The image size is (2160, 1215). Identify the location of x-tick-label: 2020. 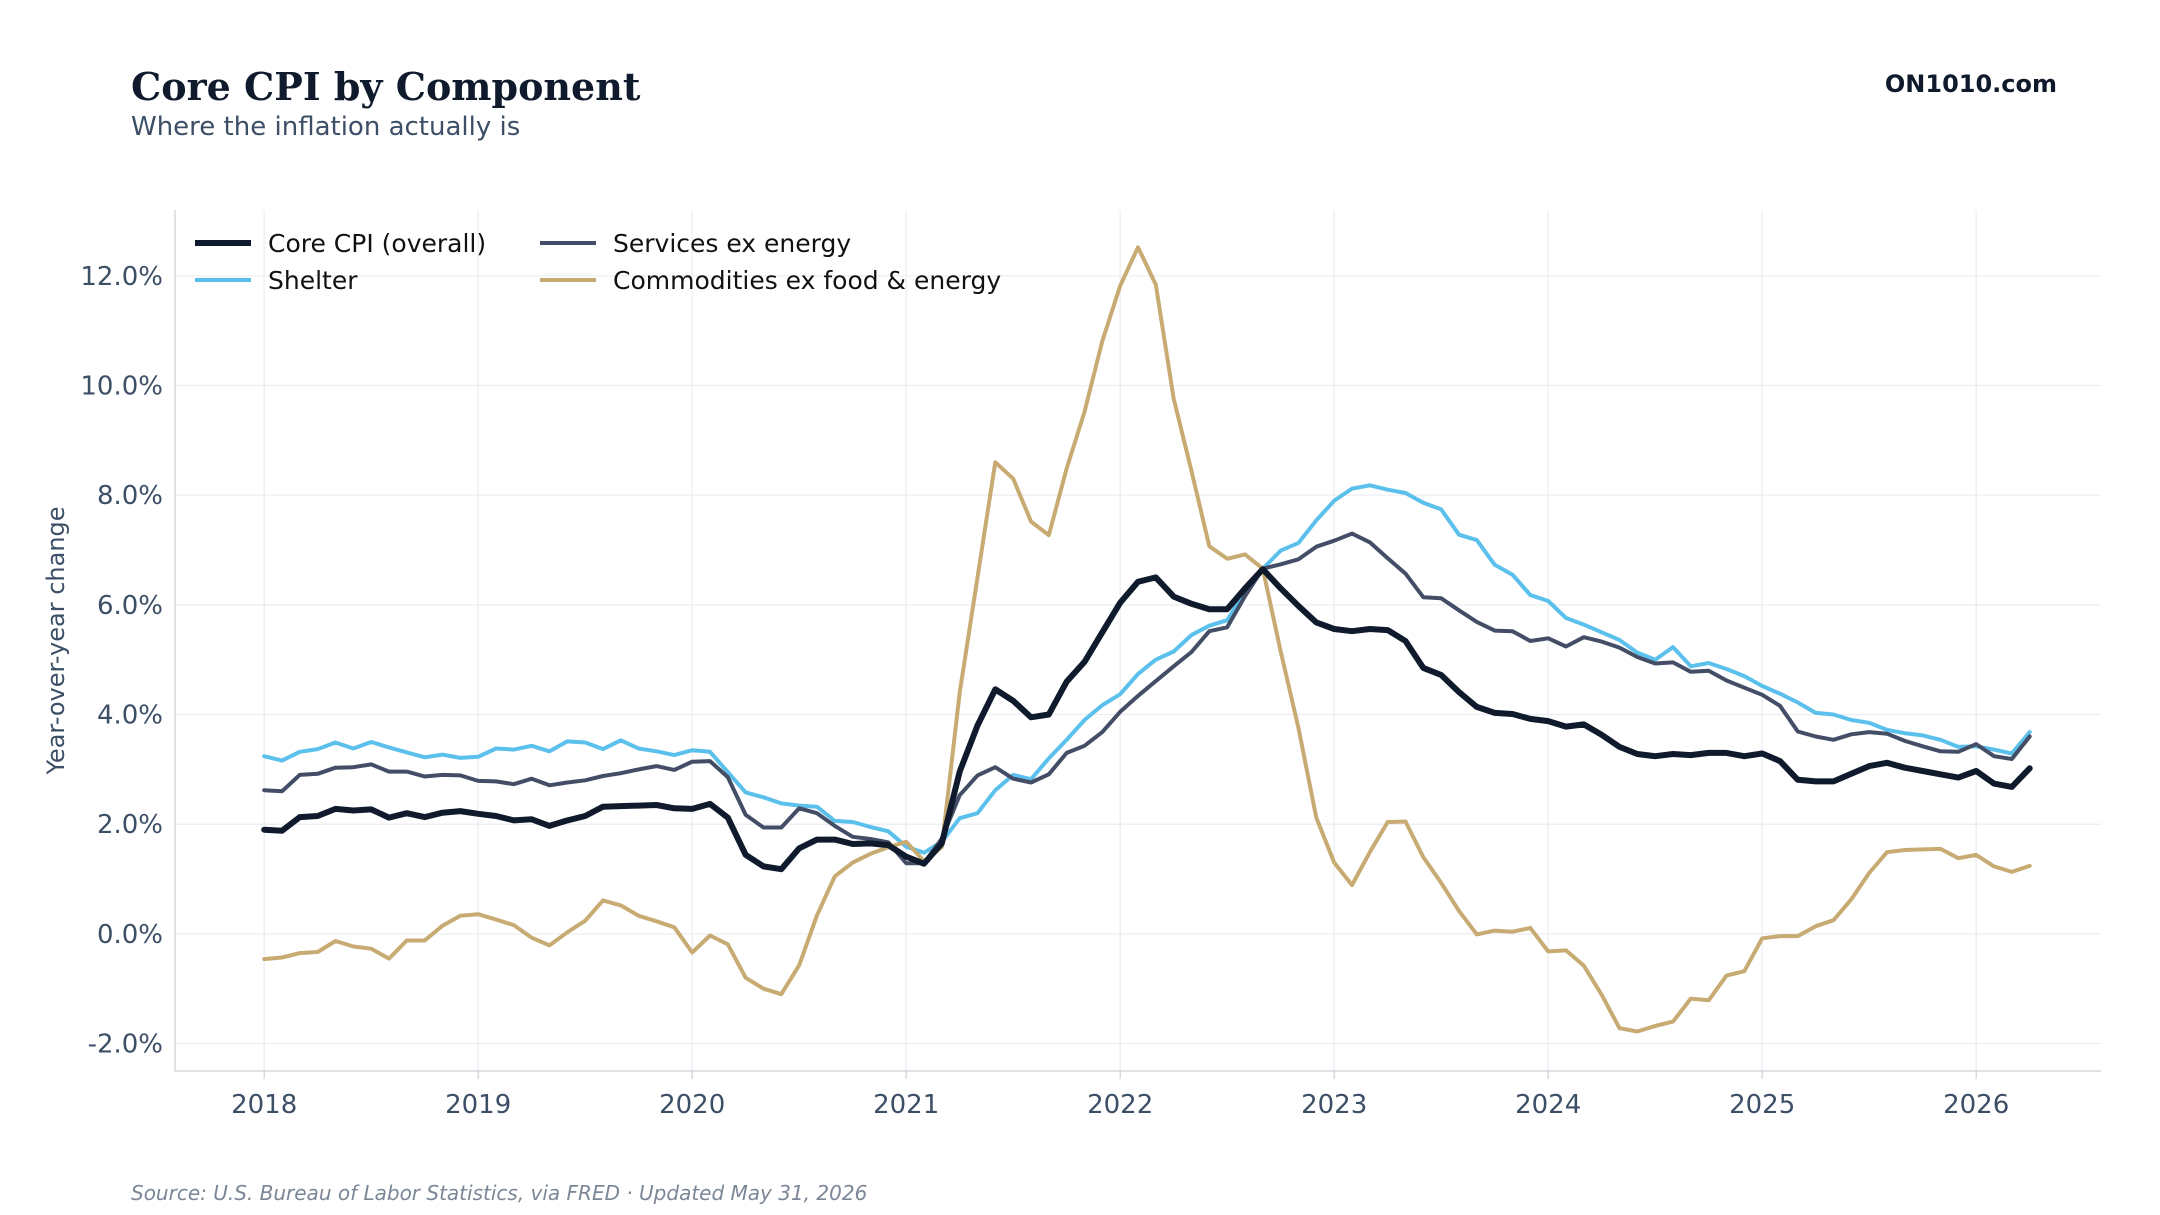
(692, 1105).